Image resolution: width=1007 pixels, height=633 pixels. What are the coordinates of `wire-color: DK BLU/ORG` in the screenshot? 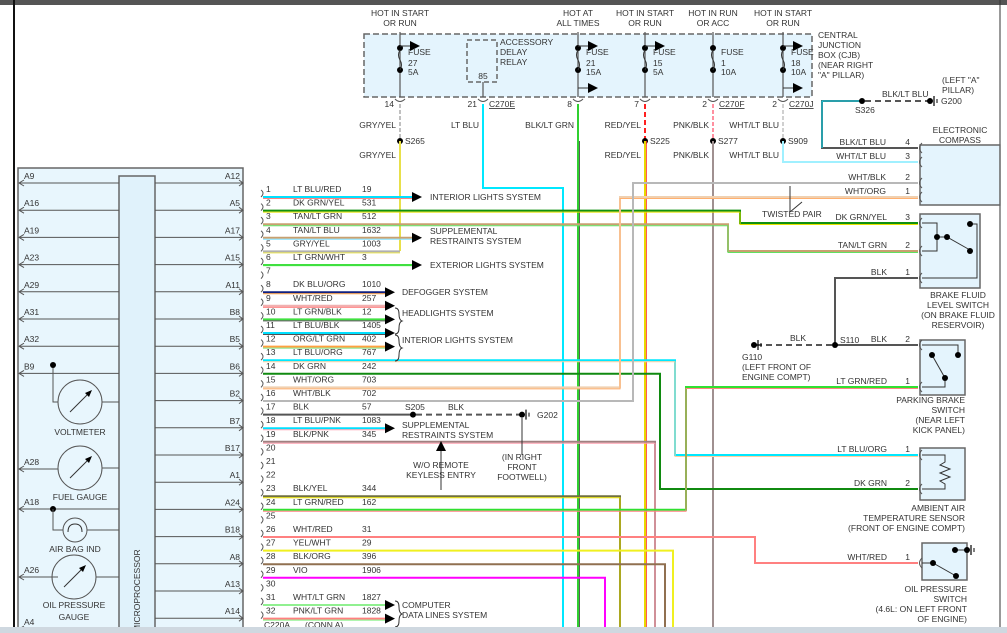 It's located at (319, 284).